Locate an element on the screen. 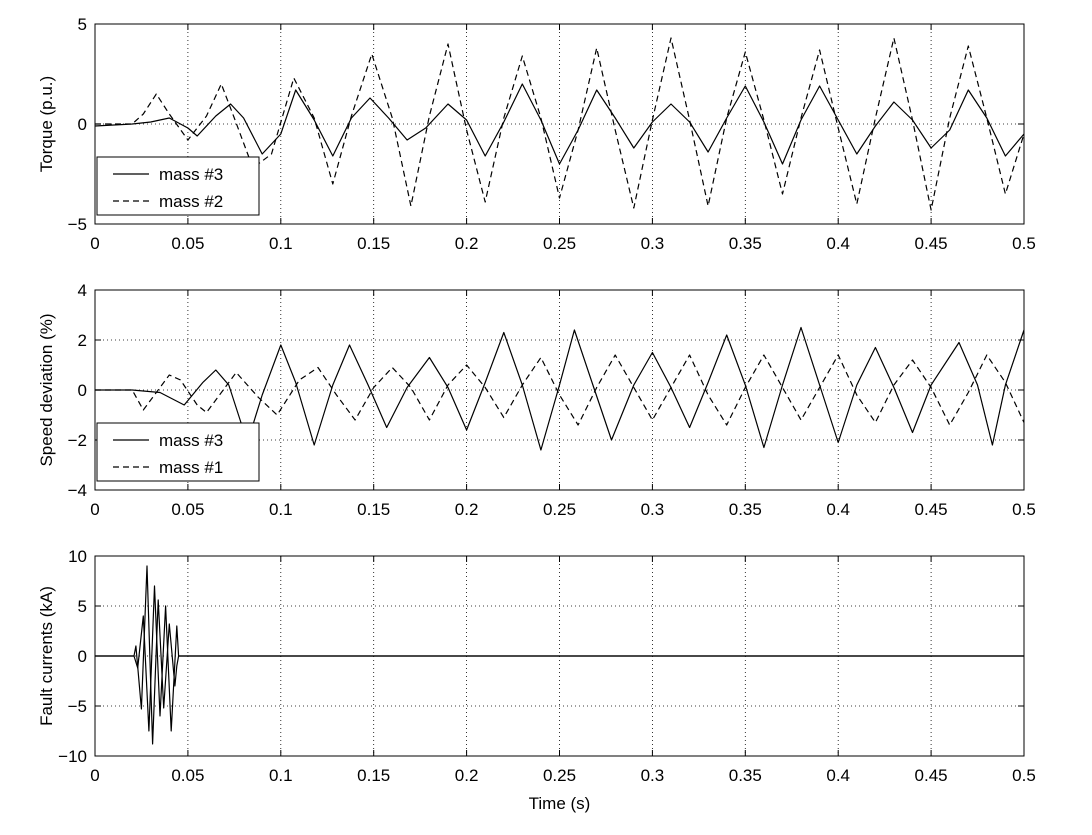 The width and height of the screenshot is (1092, 835). y-tick-label: 10 is located at coordinates (77, 556).